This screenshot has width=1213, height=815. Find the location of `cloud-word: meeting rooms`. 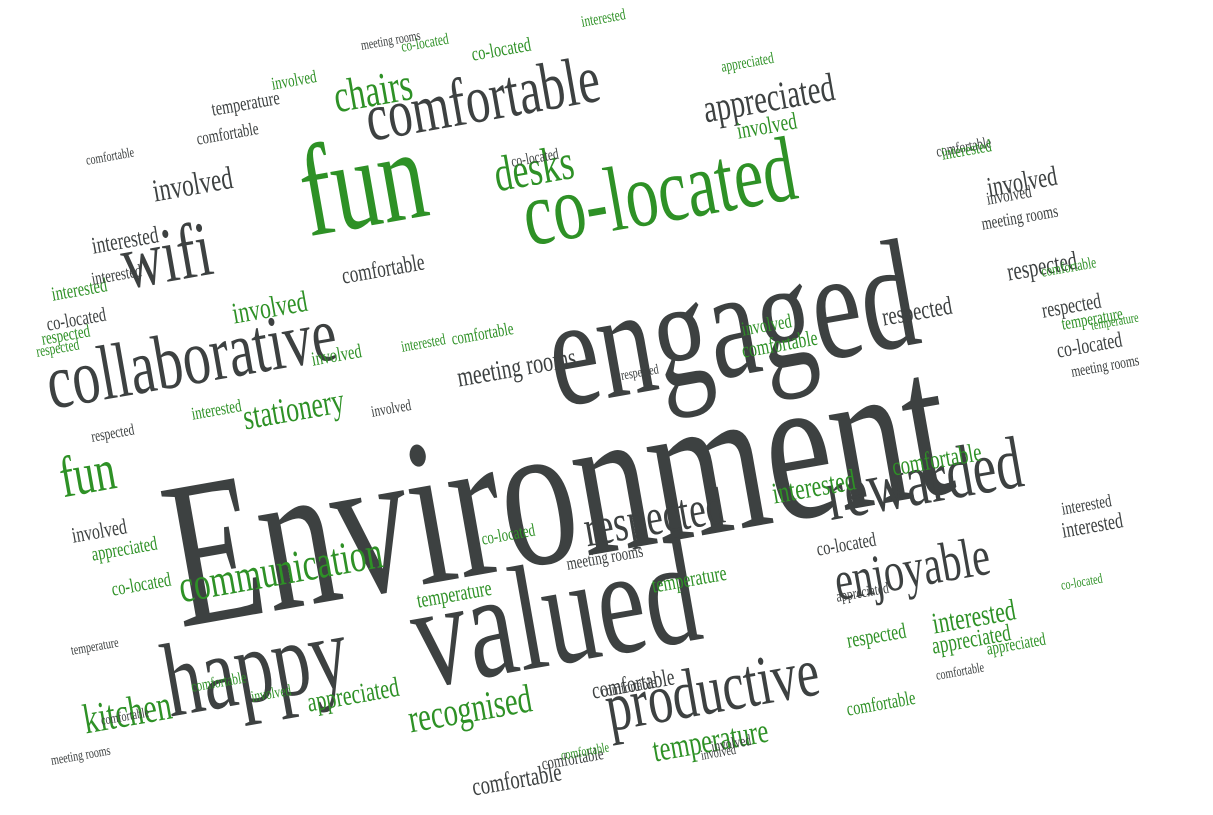

cloud-word: meeting rooms is located at coordinates (80, 756).